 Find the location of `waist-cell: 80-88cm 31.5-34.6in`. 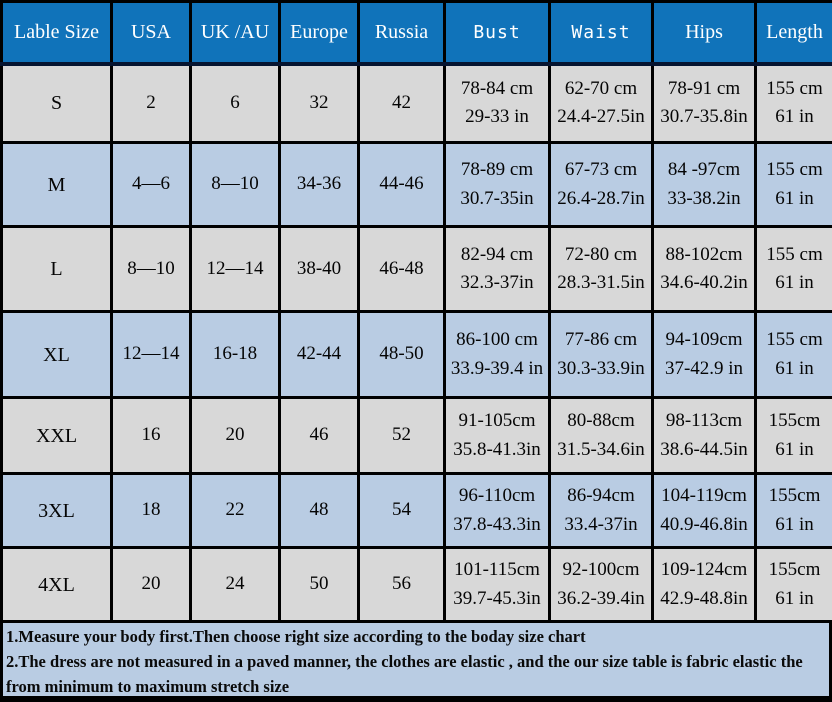

waist-cell: 80-88cm 31.5-34.6in is located at coordinates (601, 435).